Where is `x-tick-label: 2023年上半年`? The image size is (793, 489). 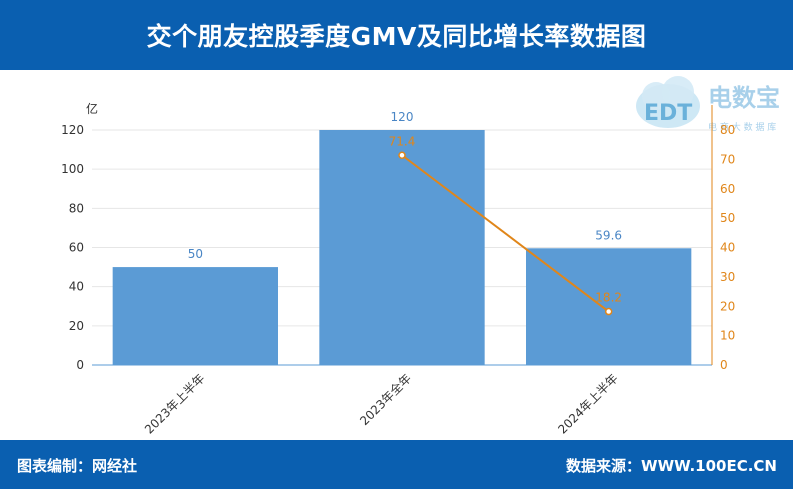
x-tick-label: 2023年上半年 is located at coordinates (174, 403).